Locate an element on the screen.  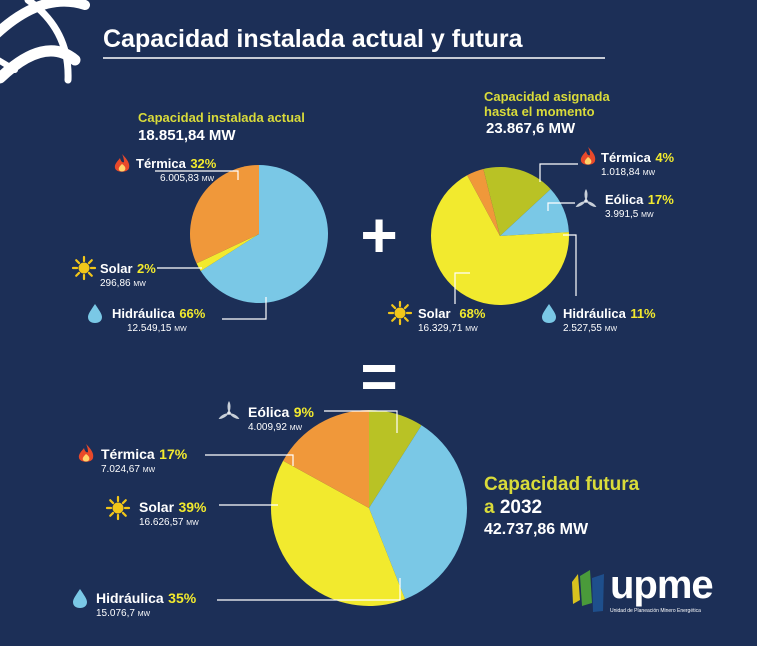
future-heading-year: 2032 is located at coordinates (521, 507).